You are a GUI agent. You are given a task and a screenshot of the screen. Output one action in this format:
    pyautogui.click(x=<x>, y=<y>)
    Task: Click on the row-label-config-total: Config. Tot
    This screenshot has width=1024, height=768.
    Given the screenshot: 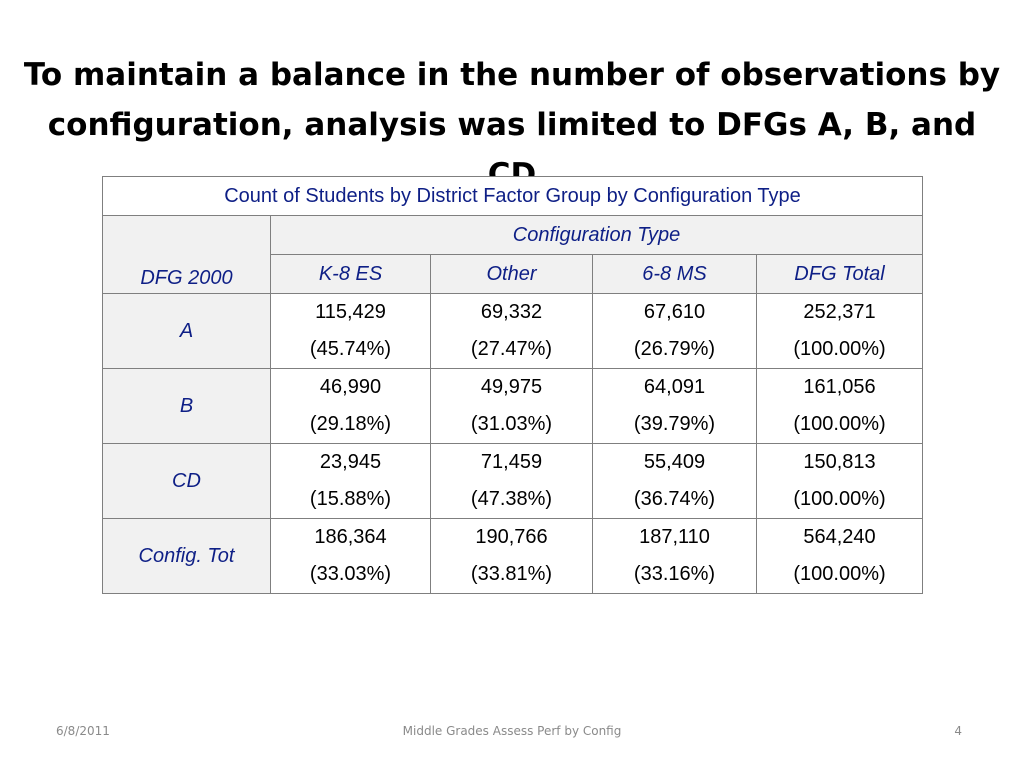 What is the action you would take?
    pyautogui.click(x=186, y=556)
    